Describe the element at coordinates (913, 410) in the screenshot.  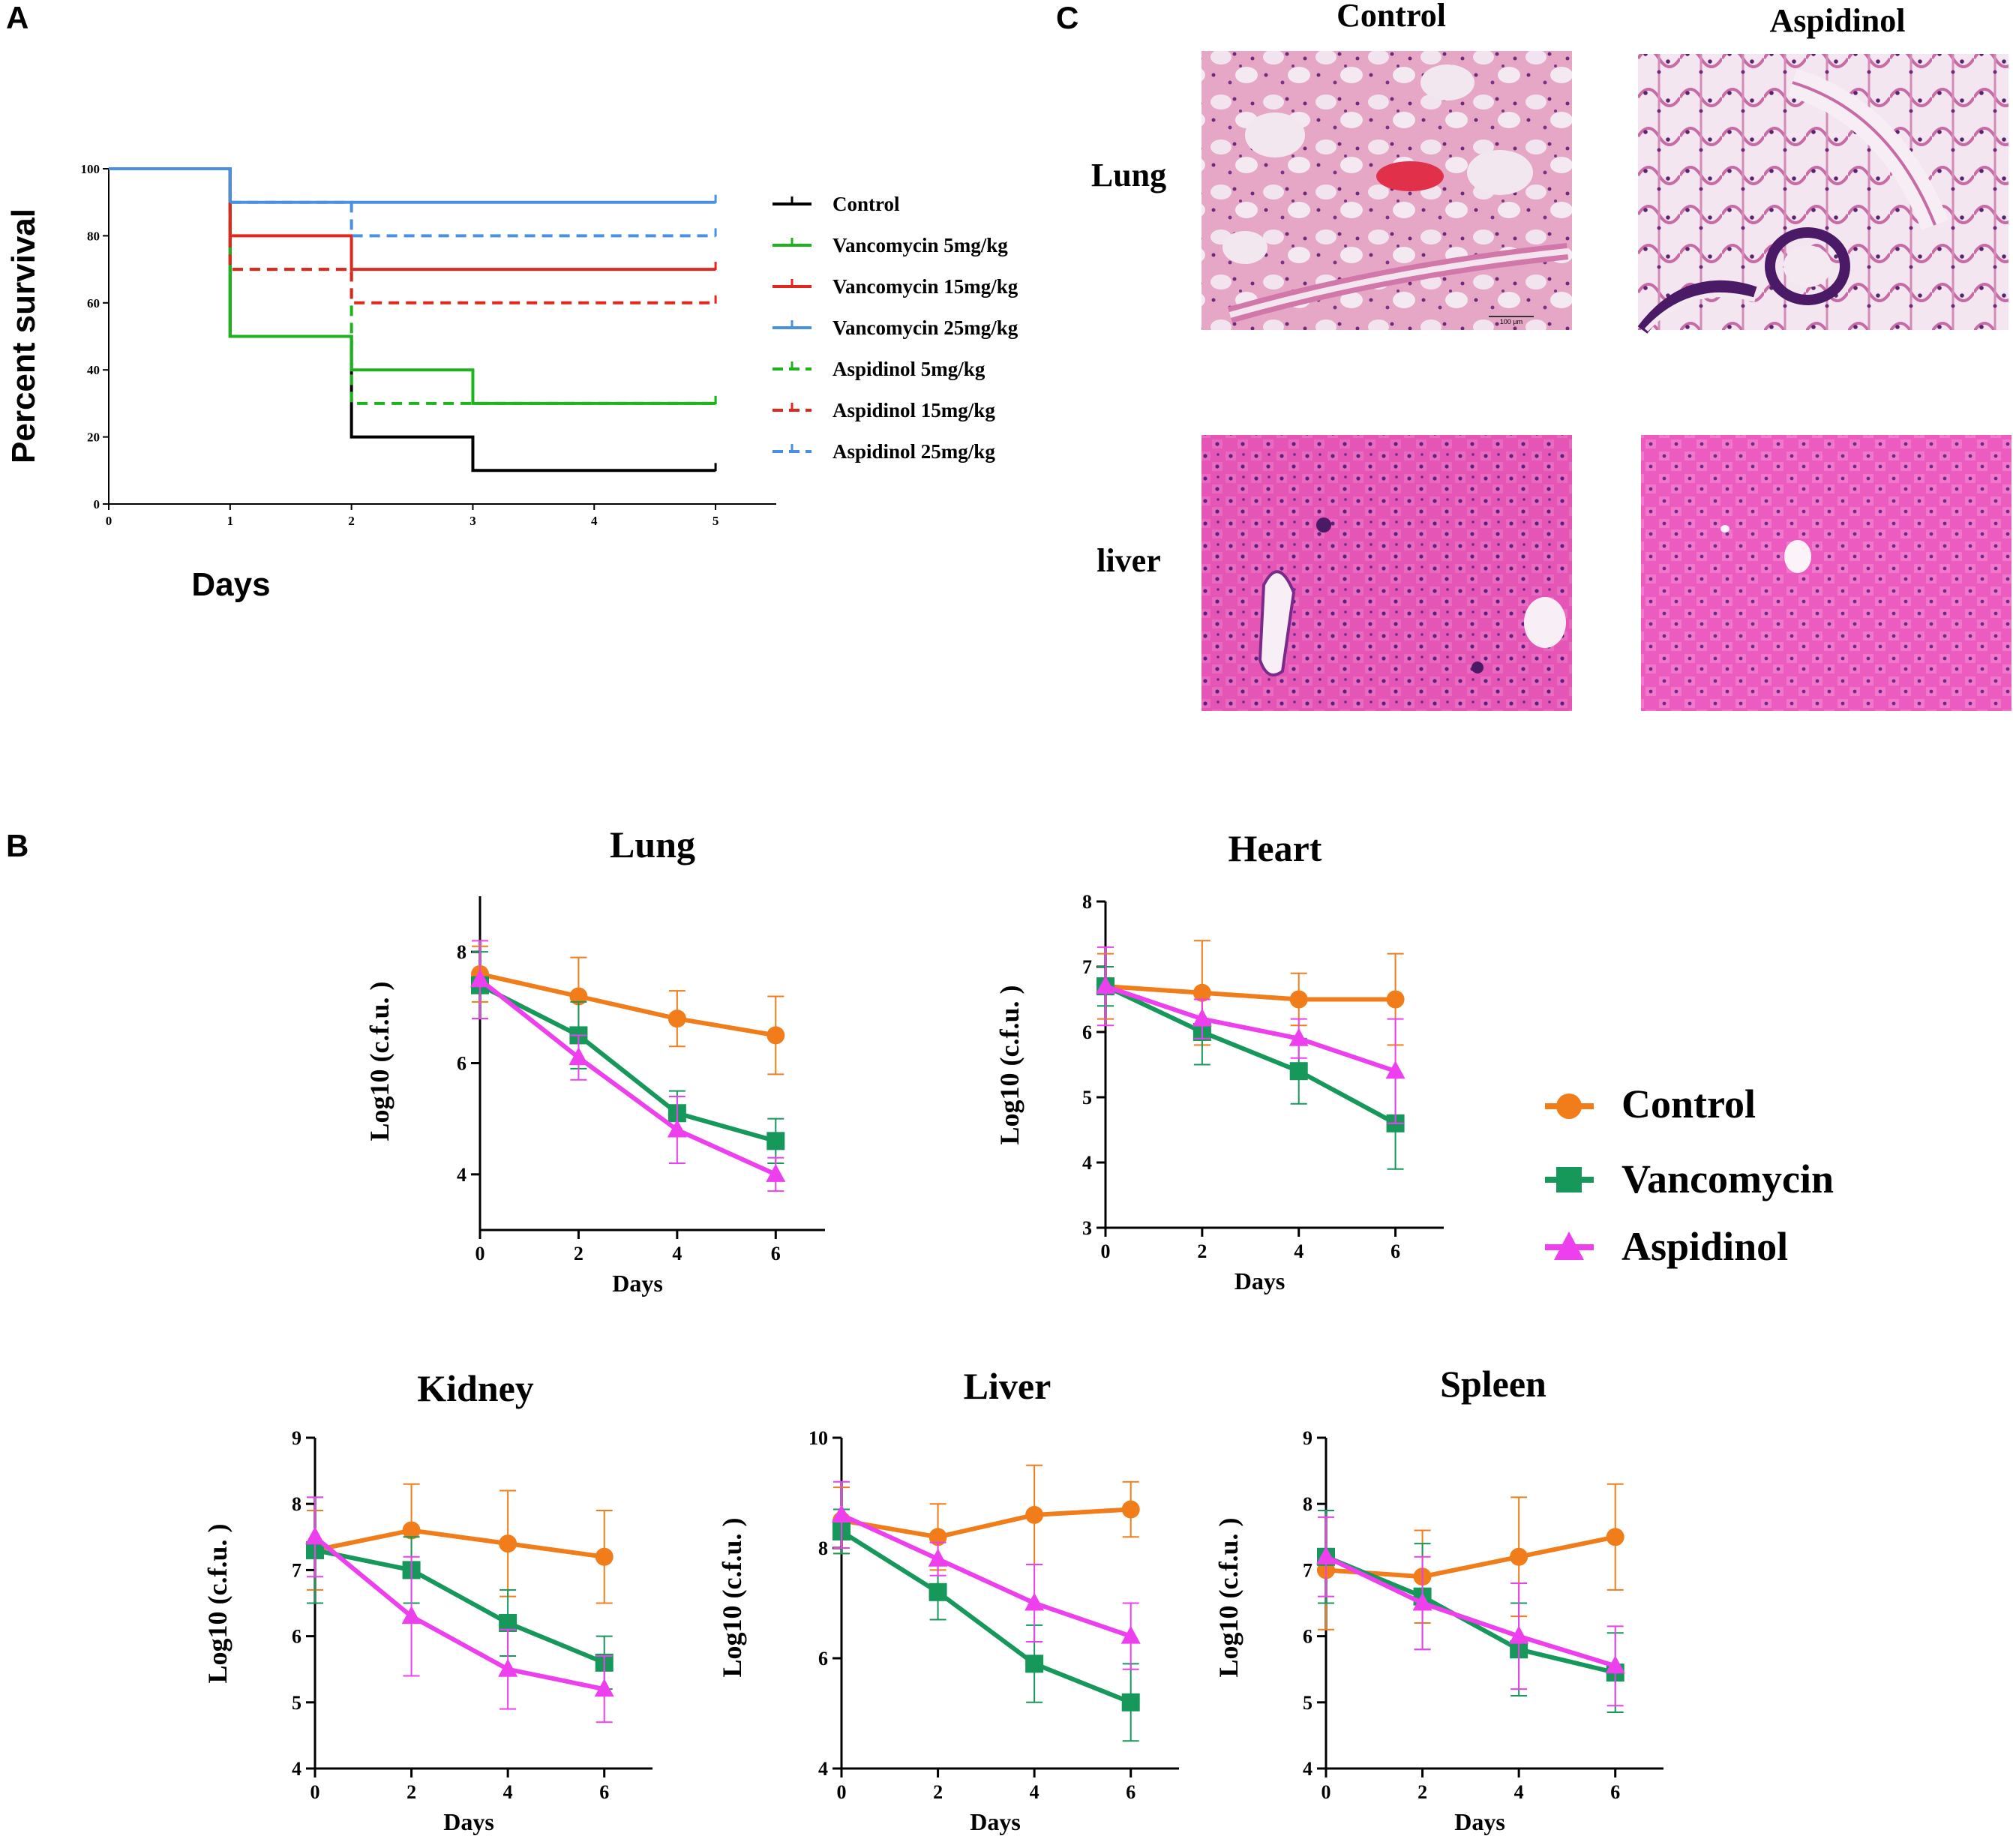
I see `survival-legend-label: Aspidinol 15mg/kg` at that location.